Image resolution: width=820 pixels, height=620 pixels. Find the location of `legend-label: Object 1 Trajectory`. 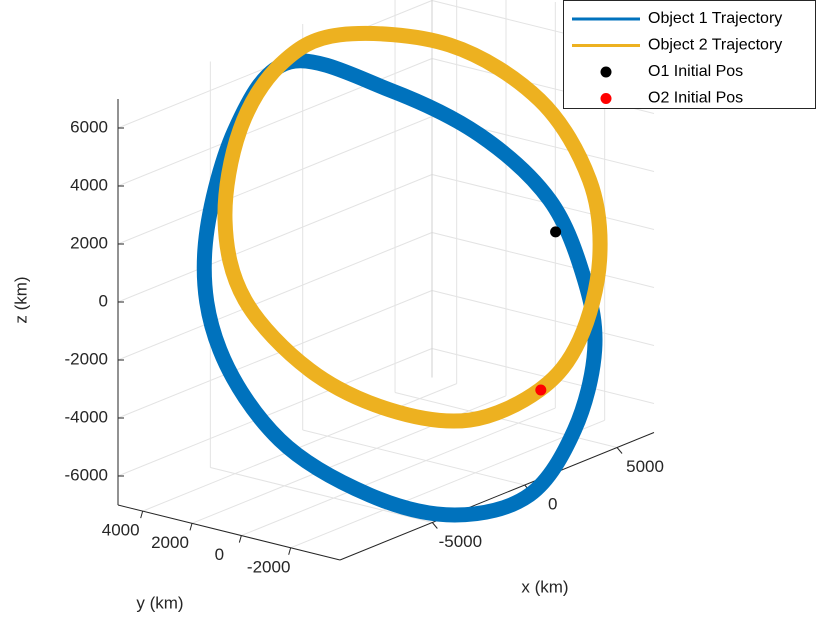

legend-label: Object 1 Trajectory is located at coordinates (715, 18).